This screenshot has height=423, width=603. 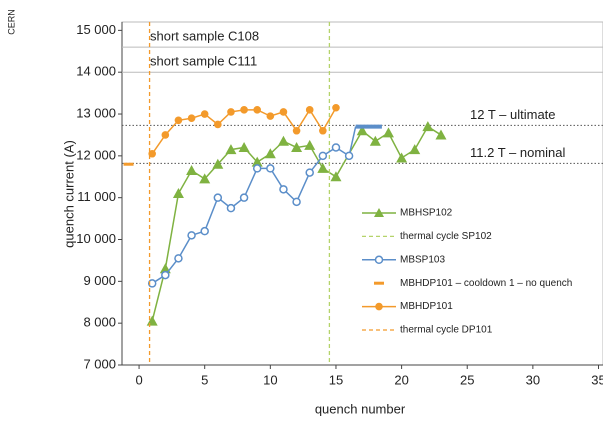 What do you see at coordinates (11, 22) in the screenshot?
I see `source: CERN` at bounding box center [11, 22].